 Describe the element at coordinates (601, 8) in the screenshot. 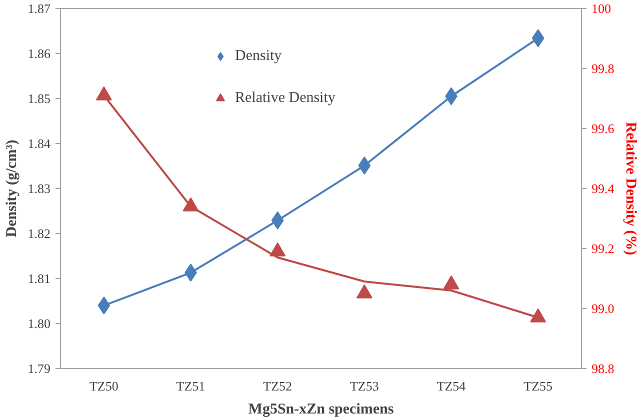

I see `y2-tick-label: 100` at that location.